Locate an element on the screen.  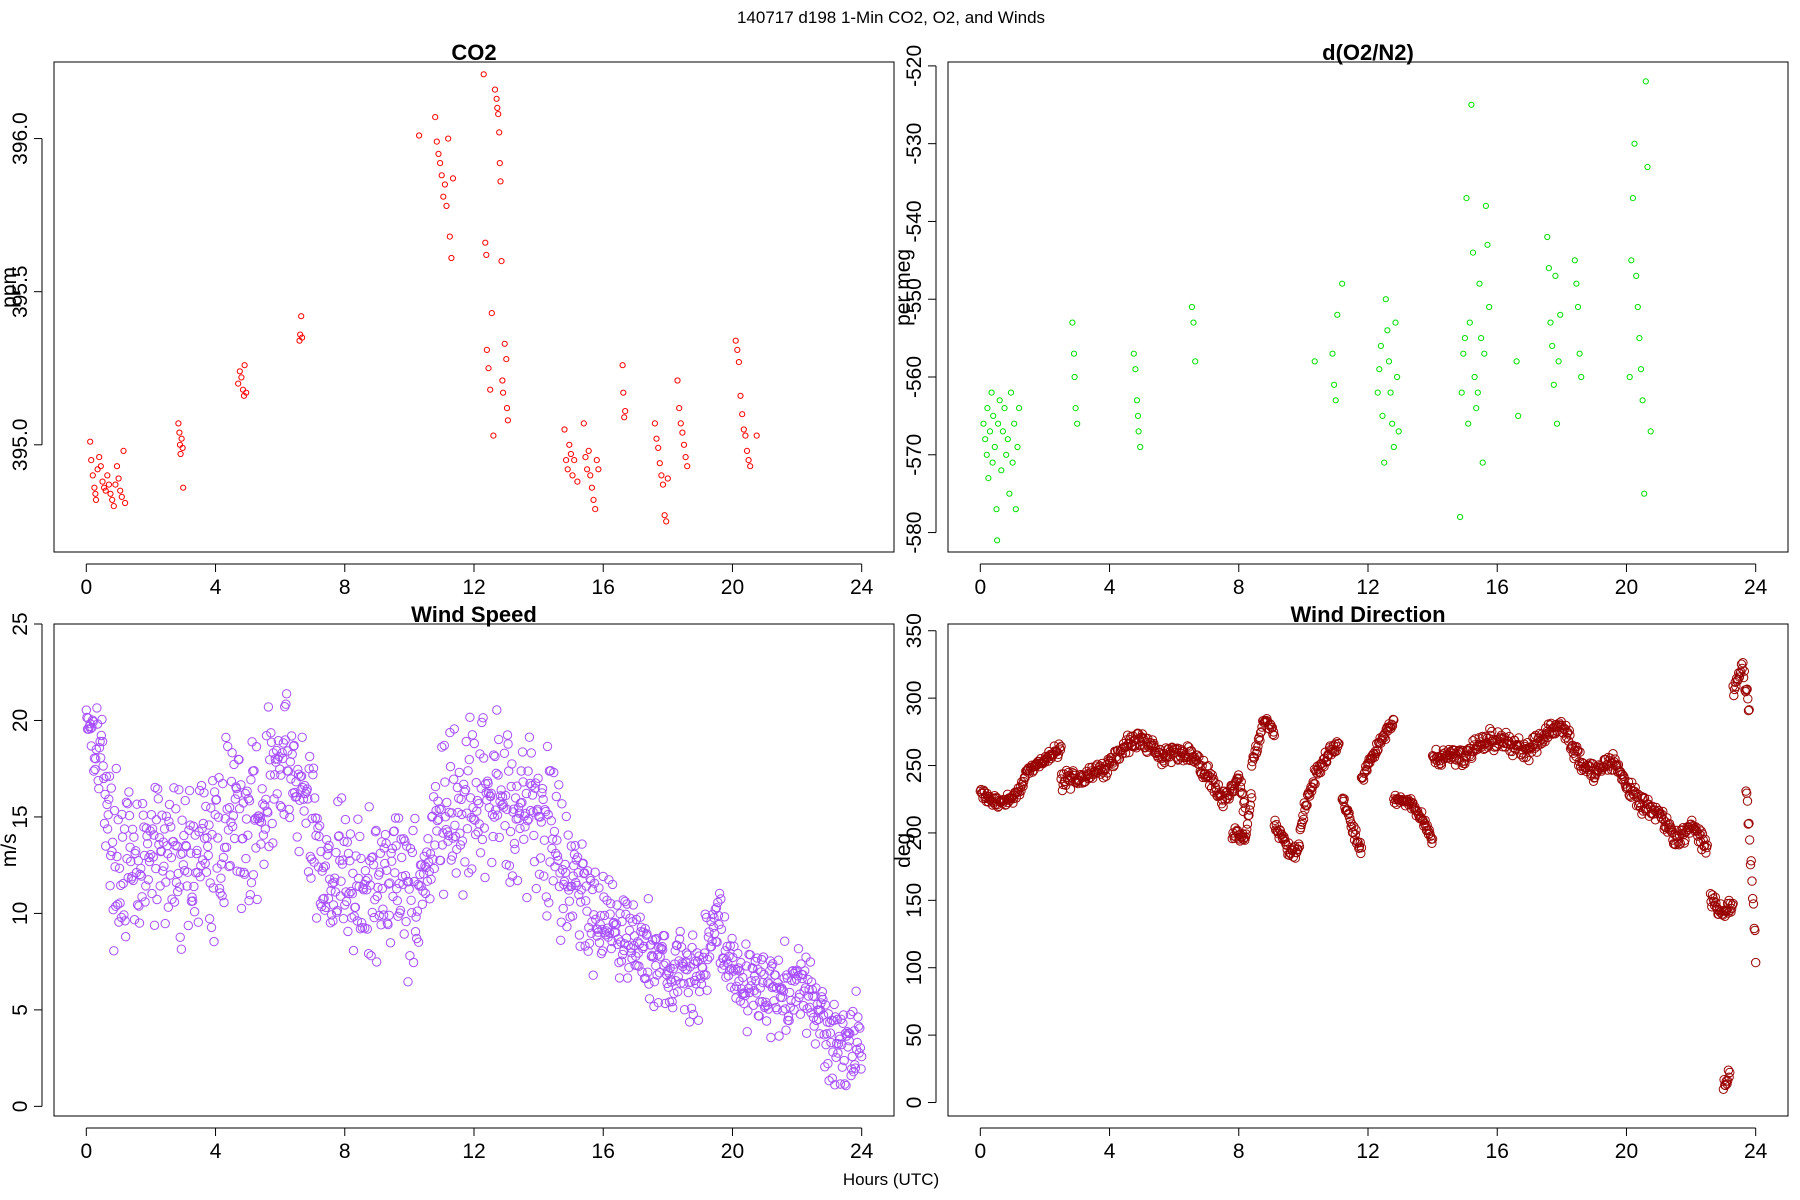
x-tick-label: 0 is located at coordinates (86, 587).